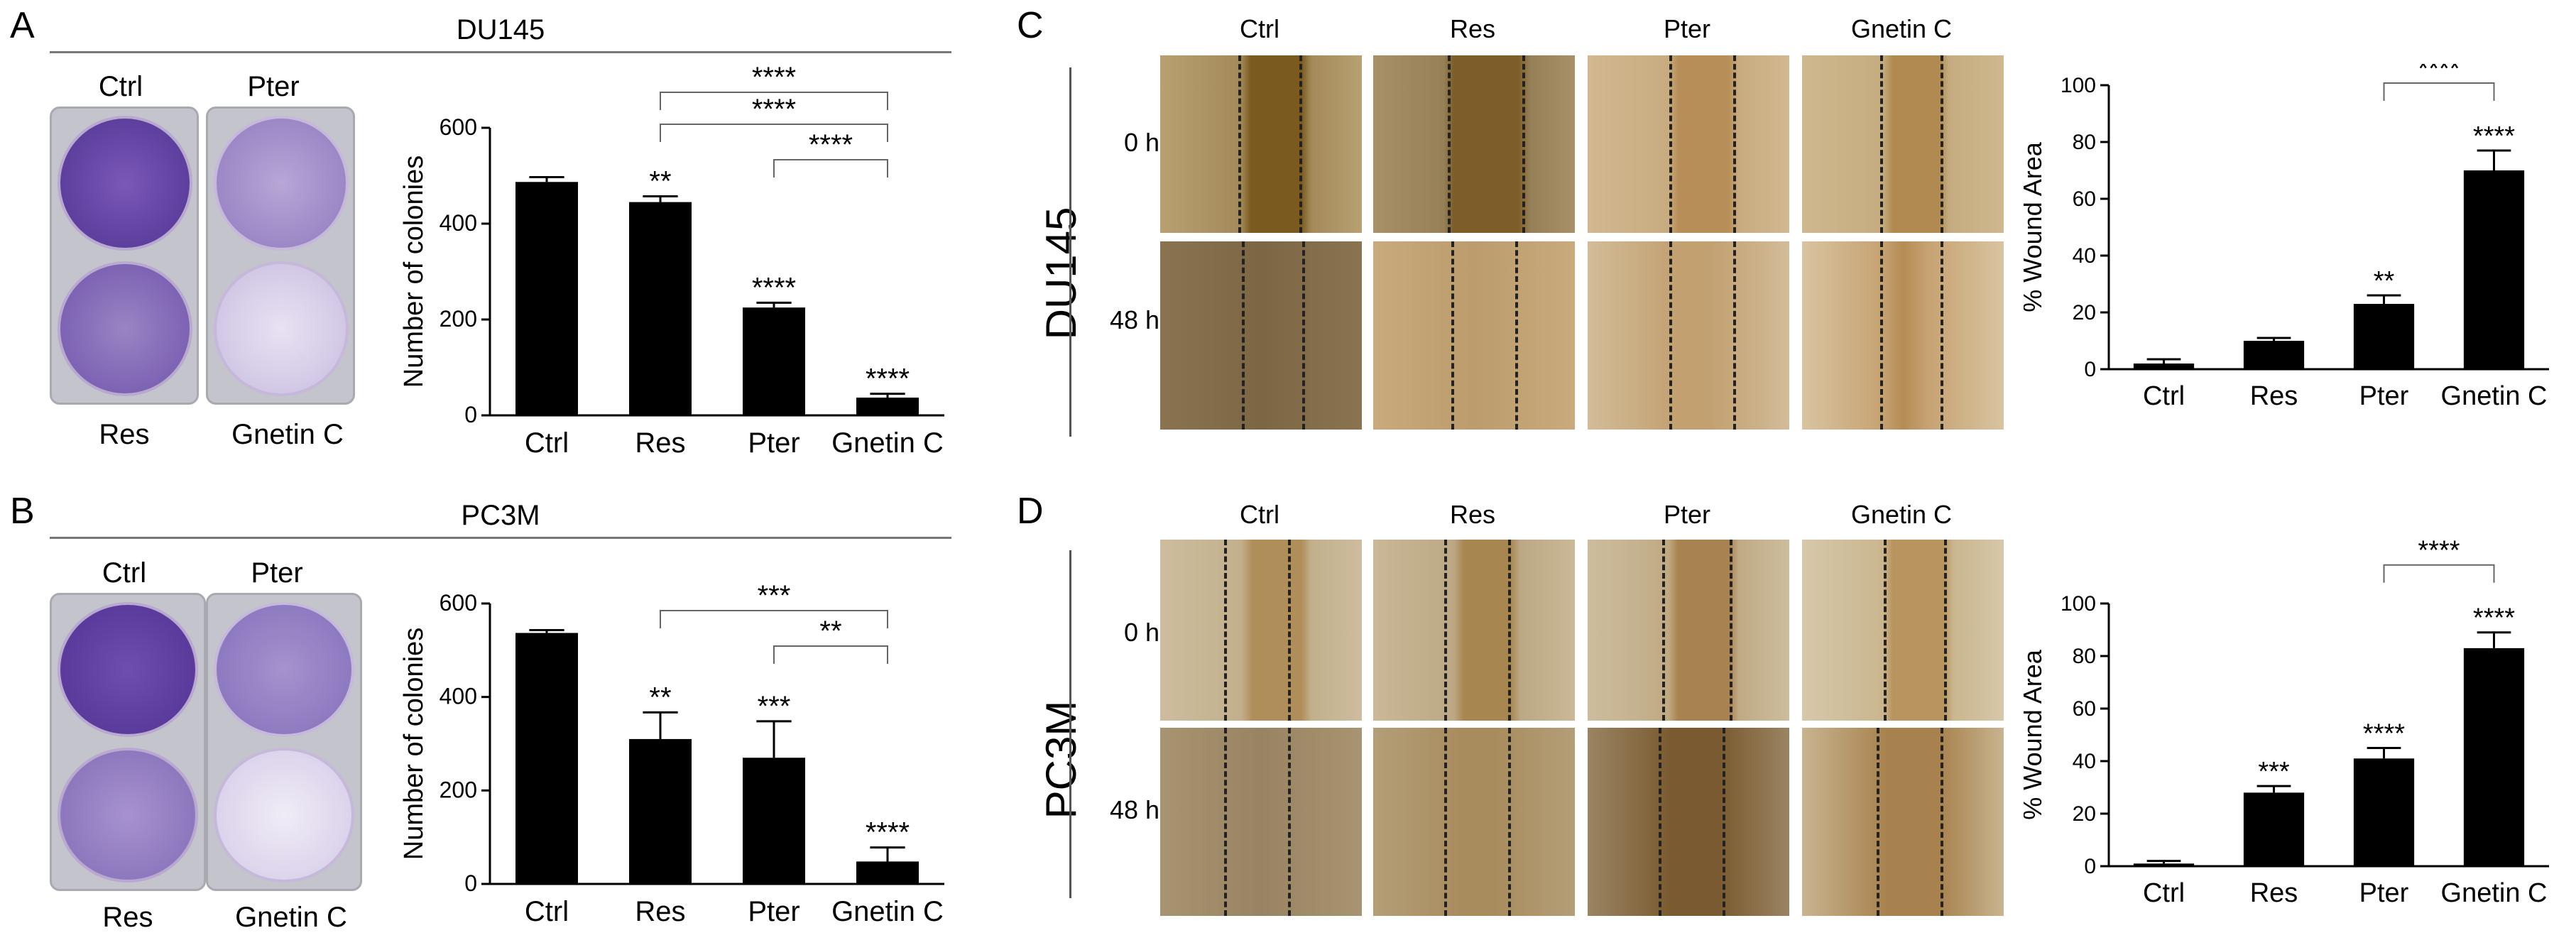 The image size is (2576, 945). I want to click on colony-plate-left-b, so click(128, 742).